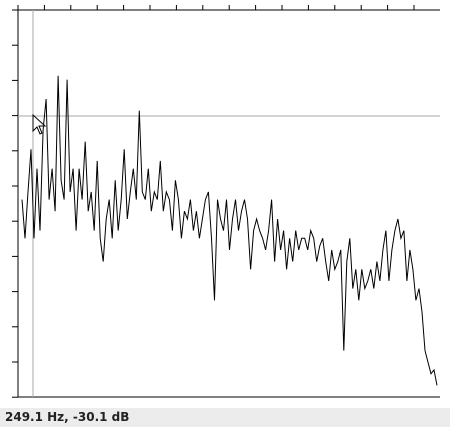 The height and width of the screenshot is (427, 450). I want to click on mouse-cursor, so click(39, 124).